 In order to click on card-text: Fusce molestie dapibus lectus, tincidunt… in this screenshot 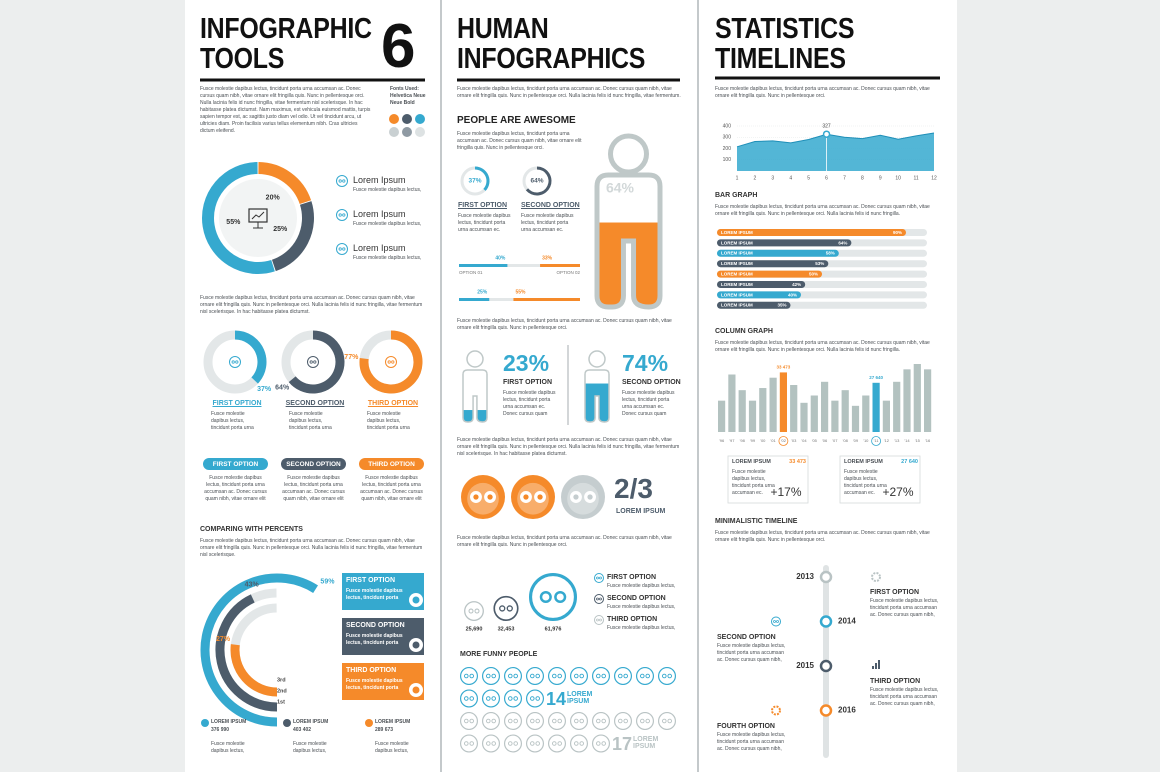, I will do `click(865, 482)`.